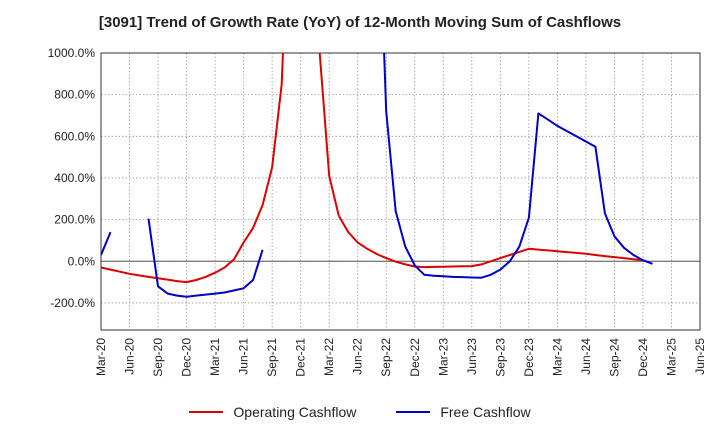  I want to click on y-tick-label: 400.0%, so click(74, 178).